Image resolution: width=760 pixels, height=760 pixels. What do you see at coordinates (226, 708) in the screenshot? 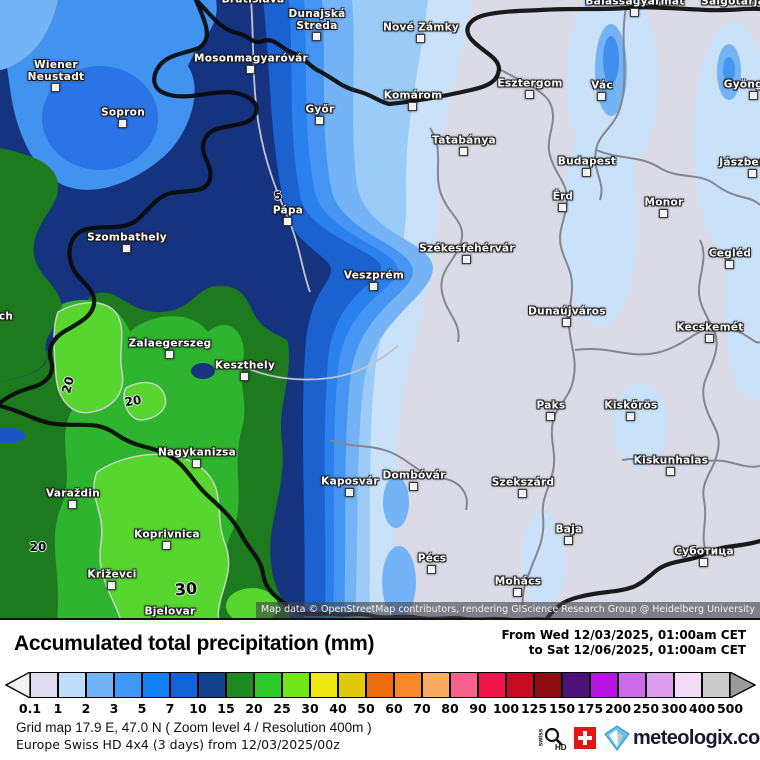
I see `colorbar-tick: 15` at bounding box center [226, 708].